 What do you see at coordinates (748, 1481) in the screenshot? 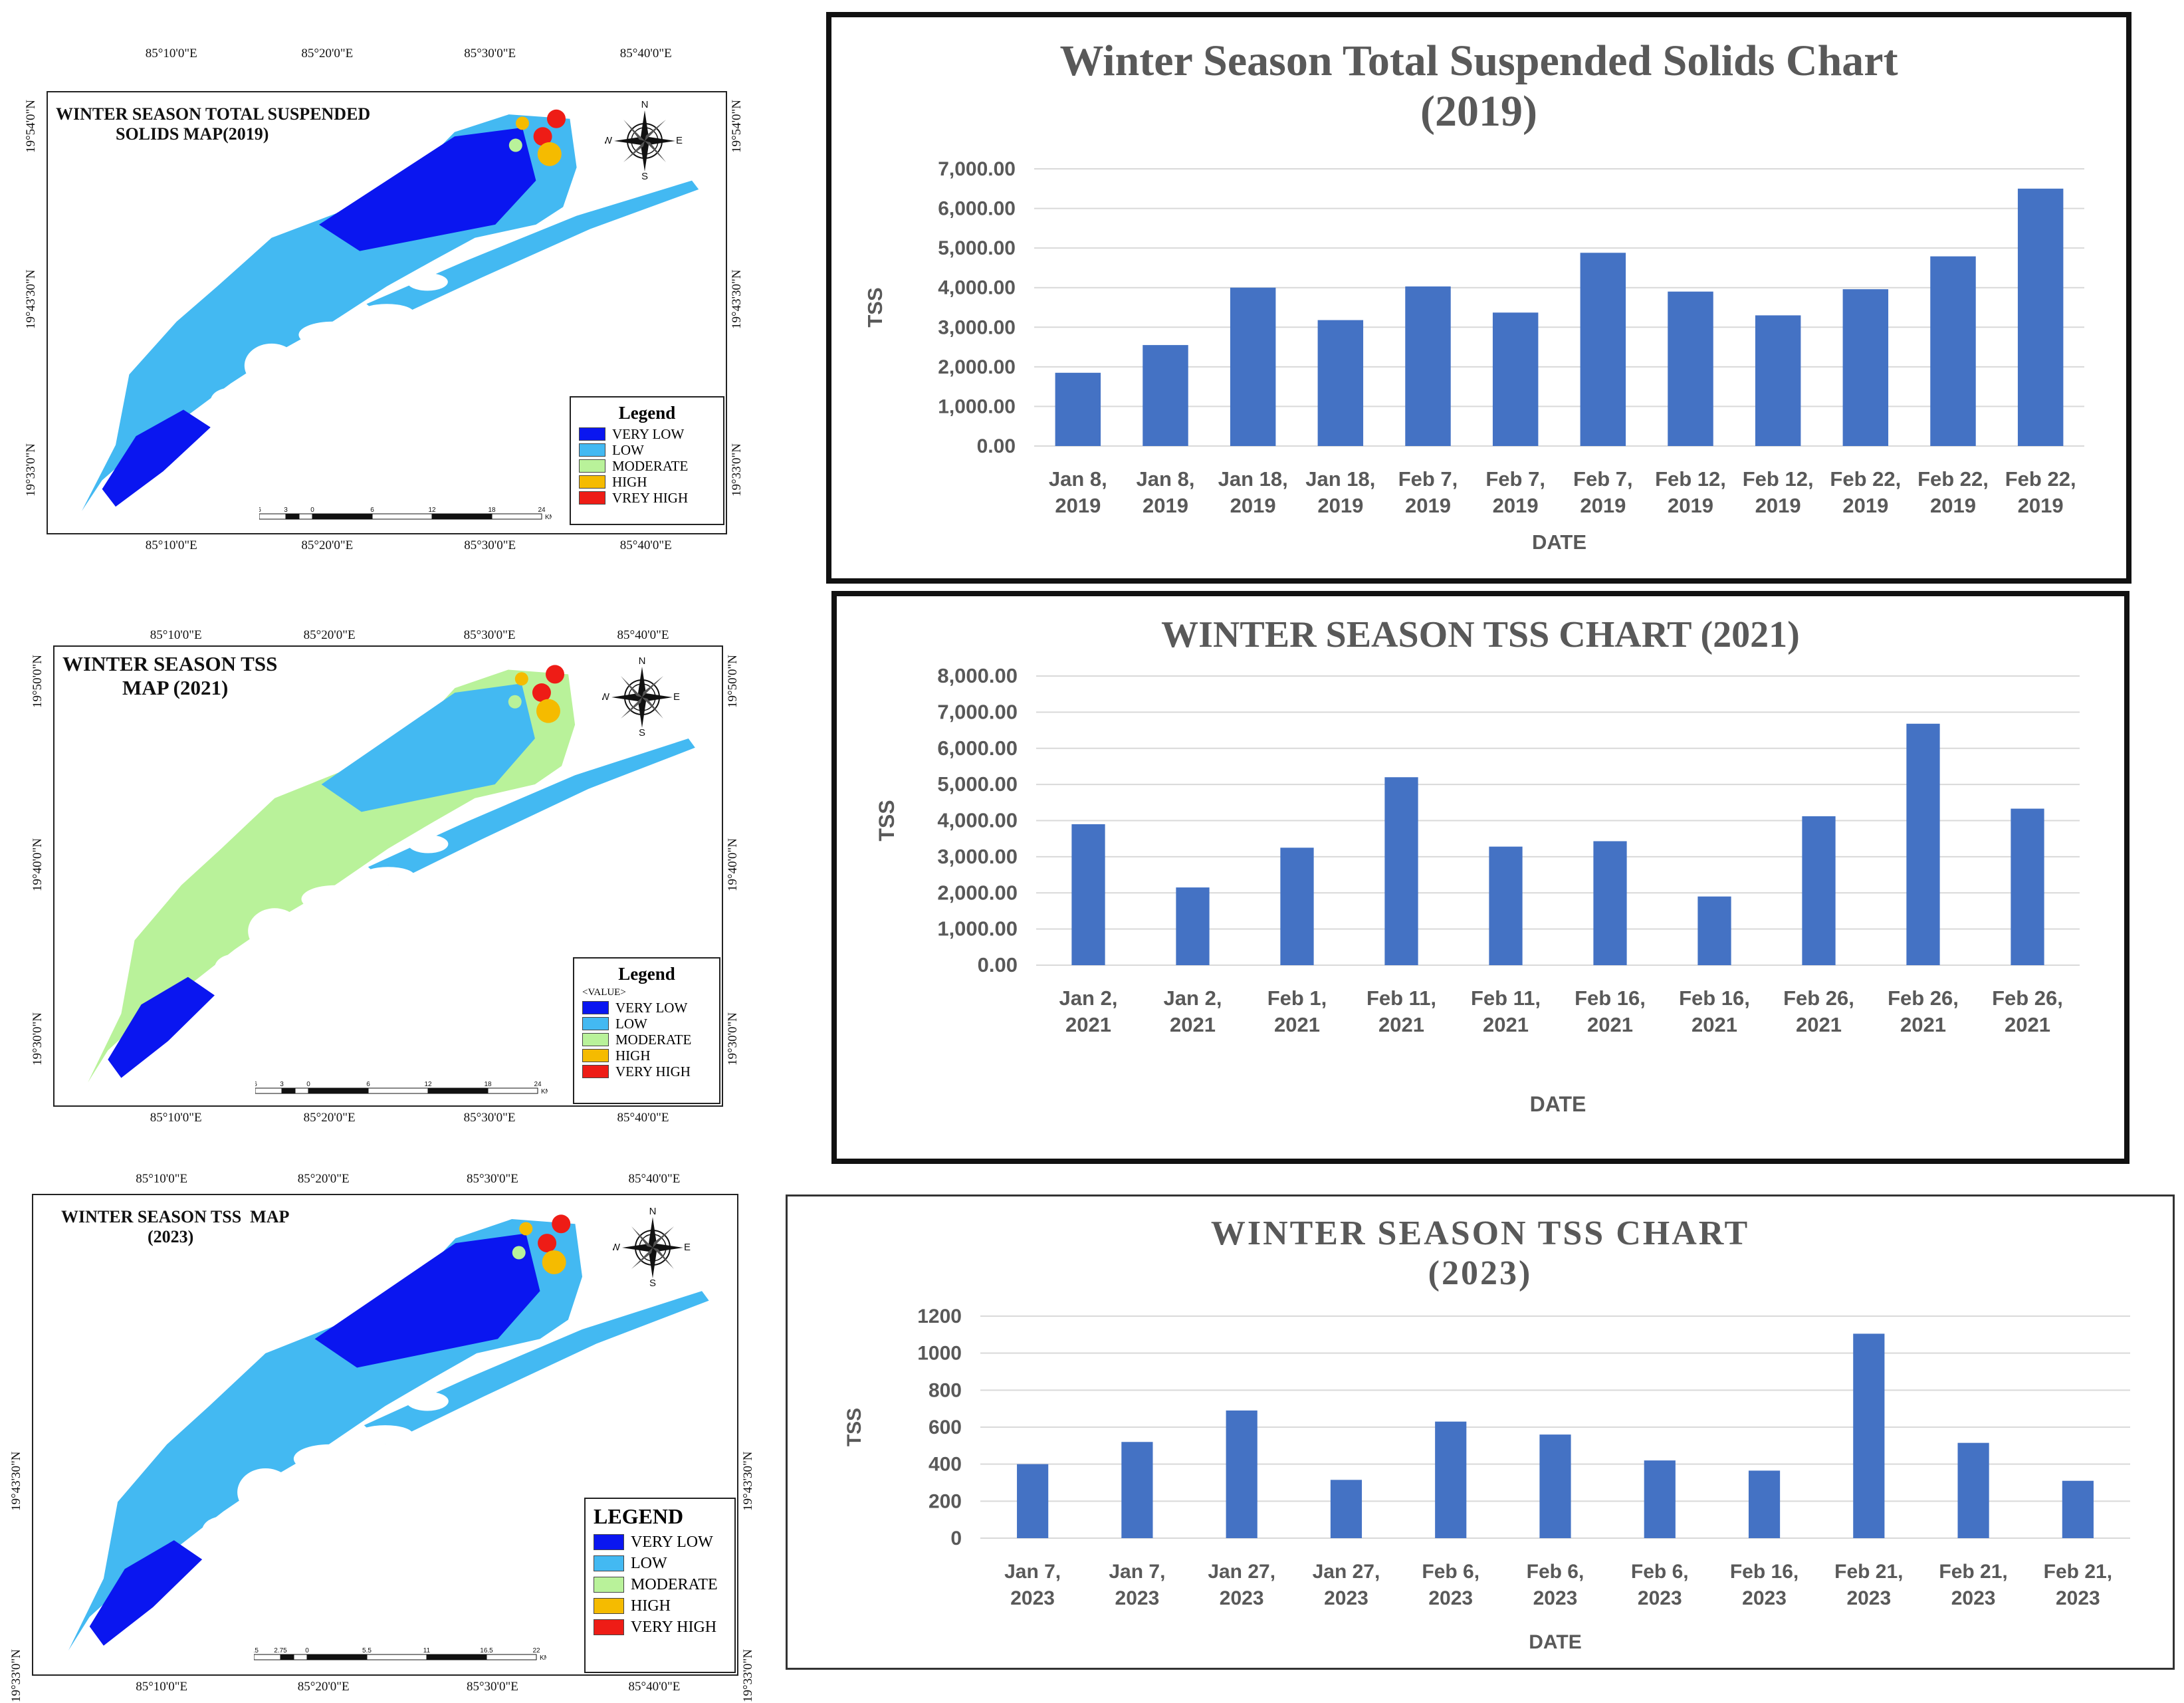
I see `map-right-tick: 19°43'30"N` at bounding box center [748, 1481].